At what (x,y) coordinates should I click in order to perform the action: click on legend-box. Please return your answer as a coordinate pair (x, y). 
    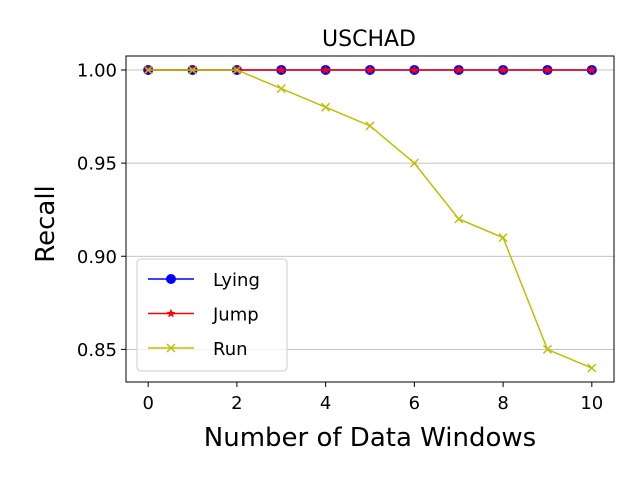
    Looking at the image, I should click on (212, 315).